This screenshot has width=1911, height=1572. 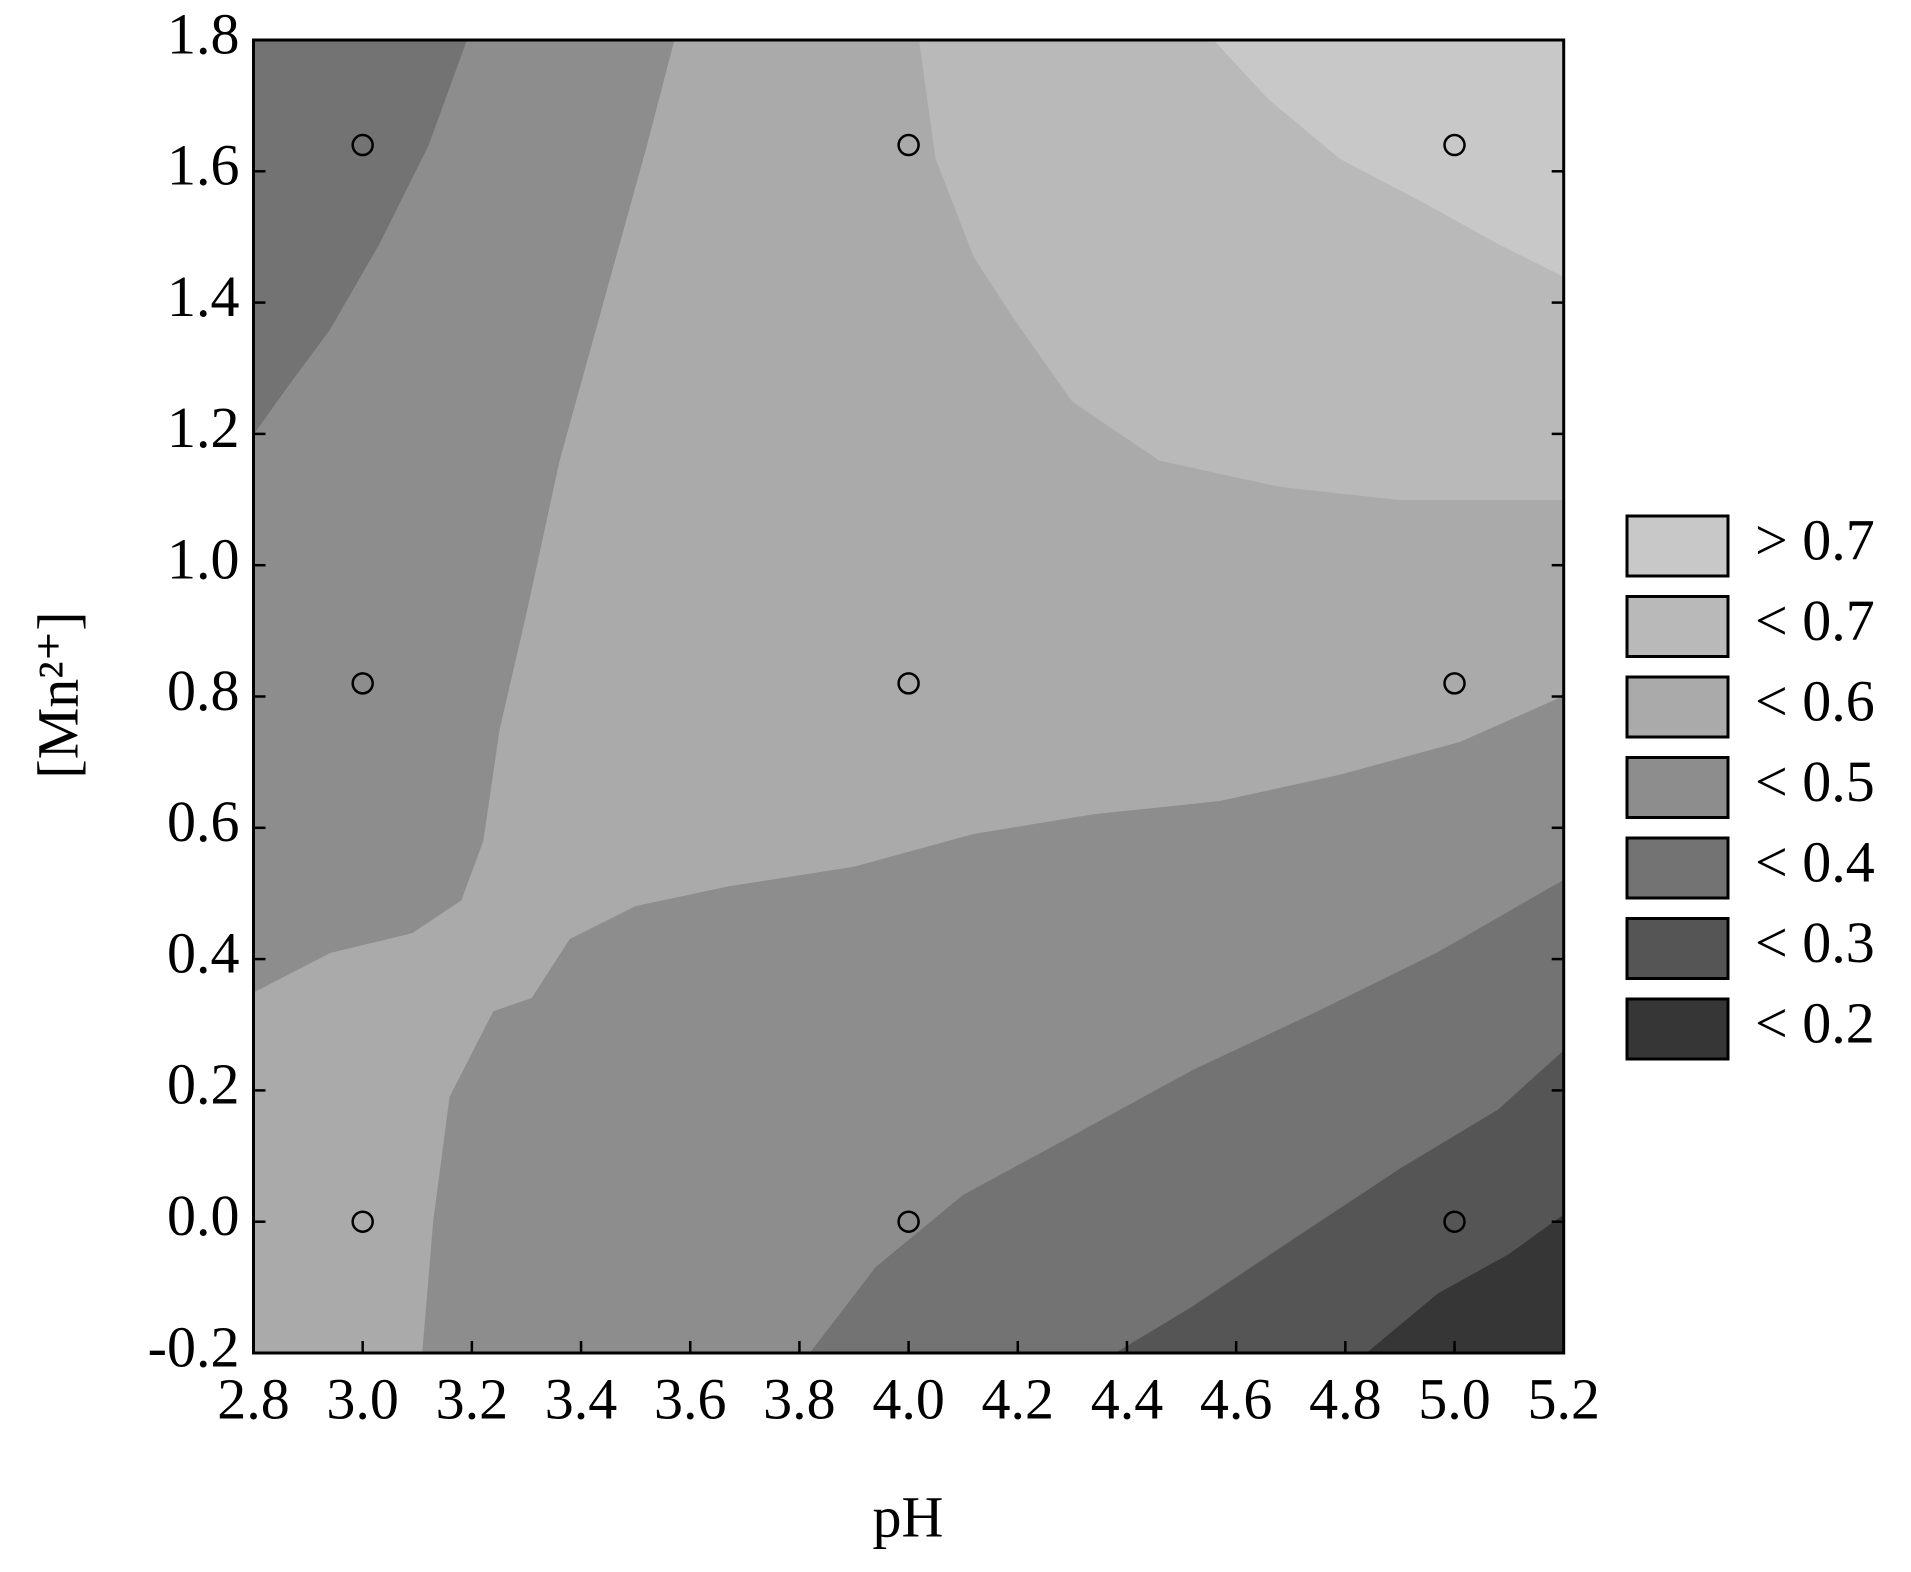 I want to click on legend-label: > 0.7, so click(x=1815, y=539).